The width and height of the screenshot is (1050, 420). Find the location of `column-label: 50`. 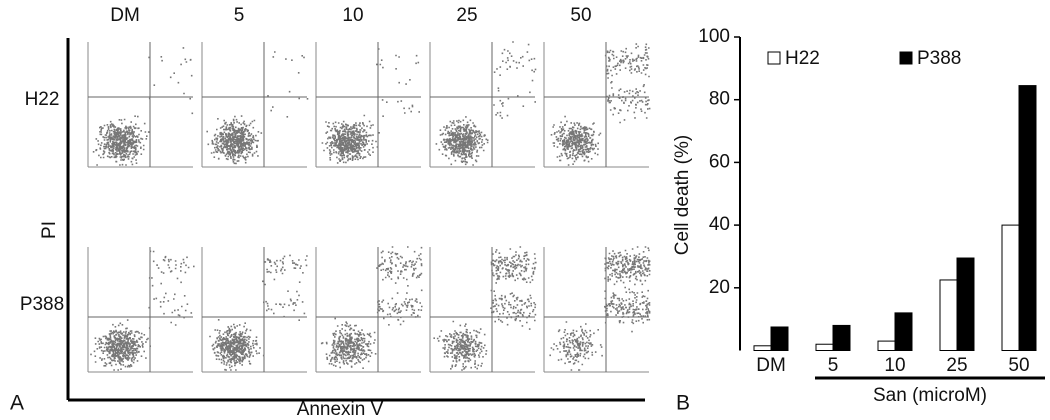

column-label: 50 is located at coordinates (580, 15).